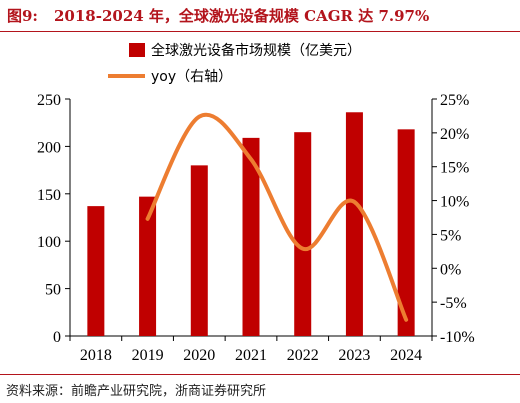 The width and height of the screenshot is (520, 403). What do you see at coordinates (251, 355) in the screenshot?
I see `x-axis-tick-label: 2021` at bounding box center [251, 355].